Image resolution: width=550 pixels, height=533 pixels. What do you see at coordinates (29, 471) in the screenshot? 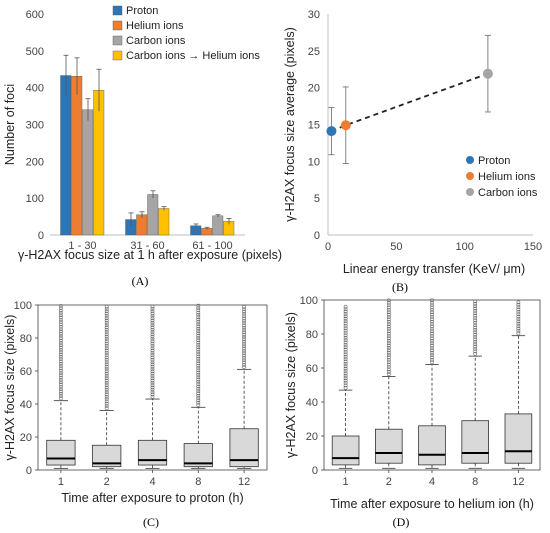
I see `c-ytick-label: 0` at bounding box center [29, 471].